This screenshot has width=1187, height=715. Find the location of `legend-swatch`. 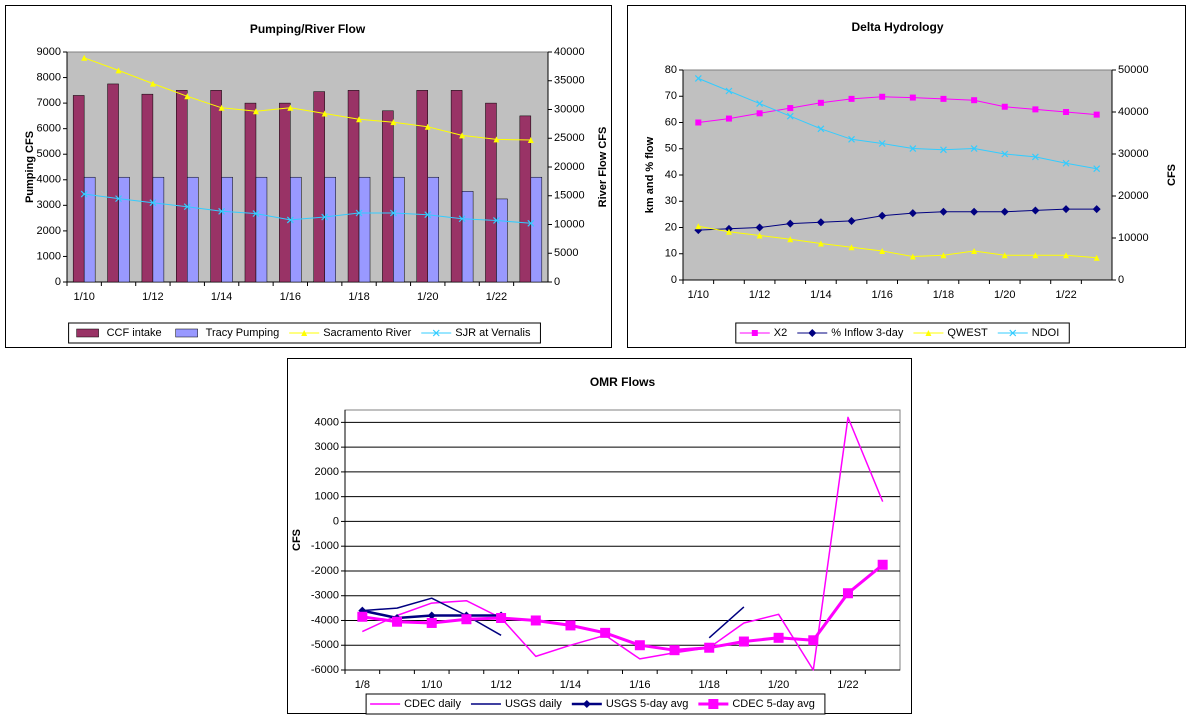

legend-swatch is located at coordinates (186, 333).